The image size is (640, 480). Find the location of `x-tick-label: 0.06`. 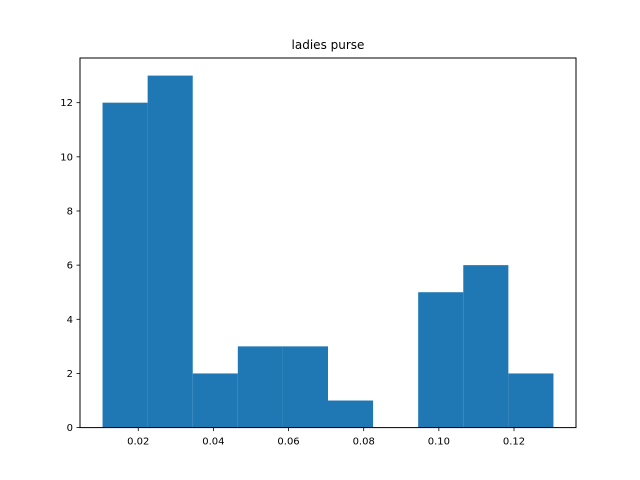

x-tick-label: 0.06 is located at coordinates (288, 442).